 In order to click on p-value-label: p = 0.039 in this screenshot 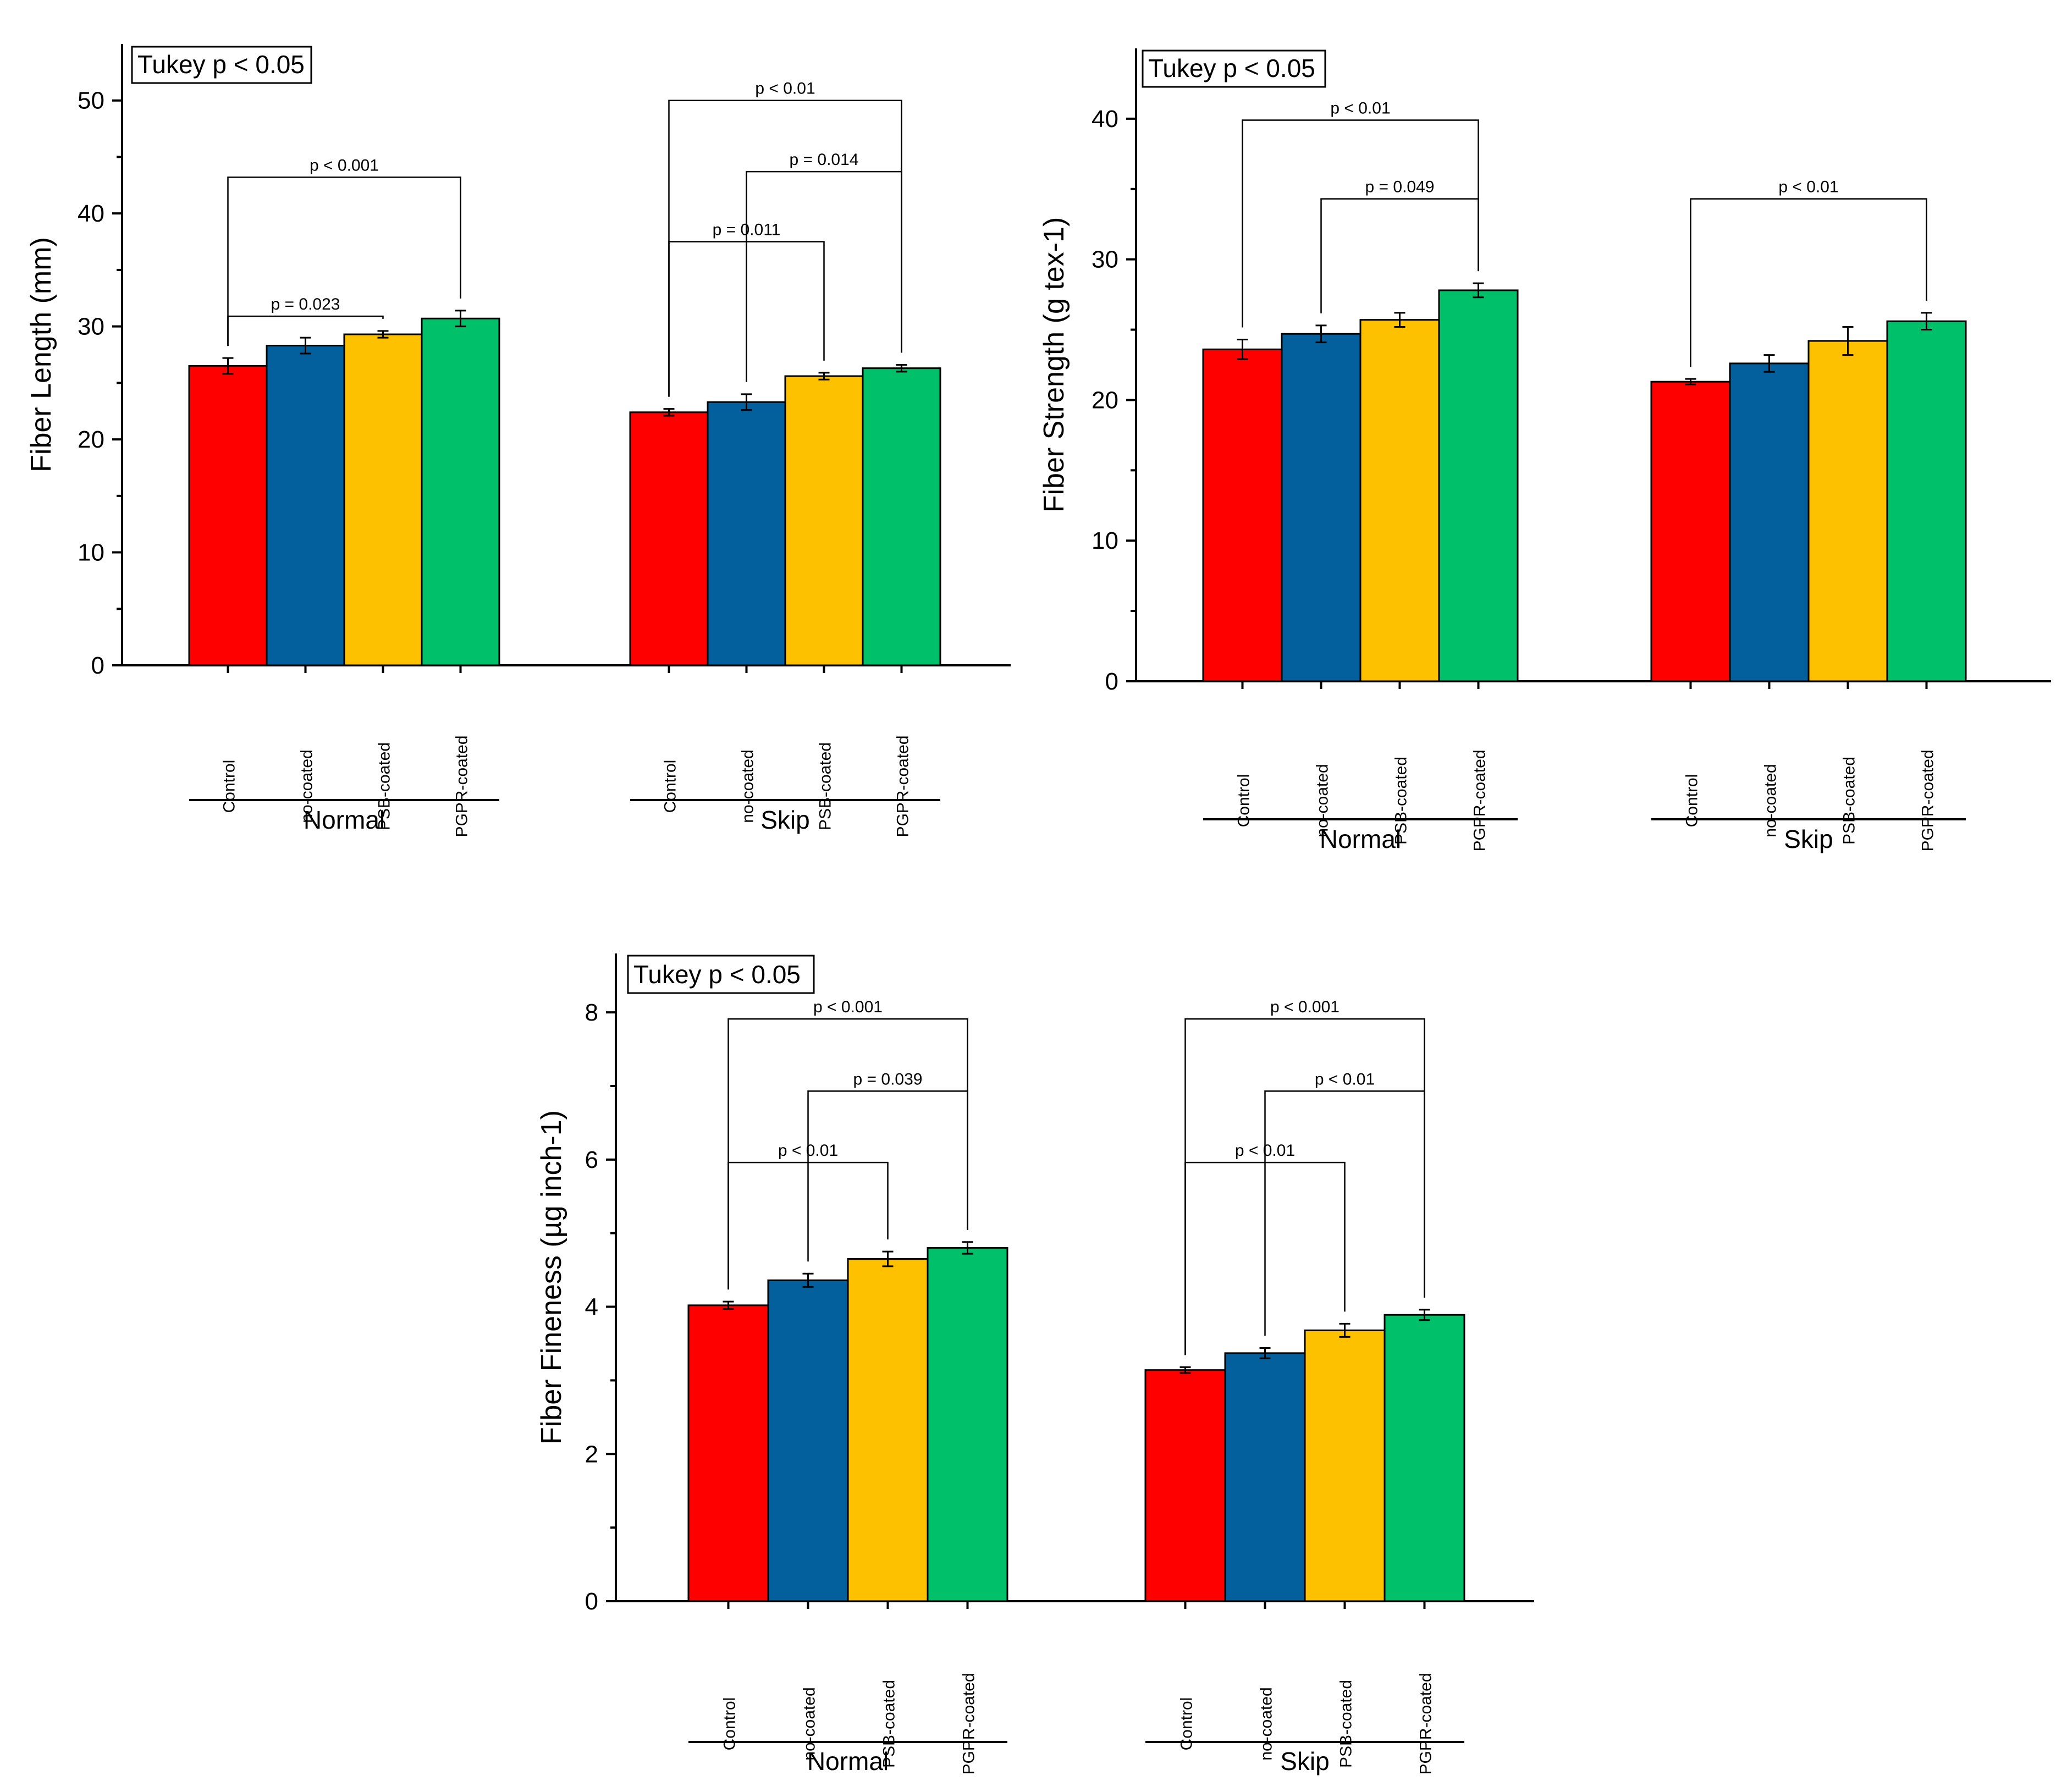, I will do `click(888, 1079)`.